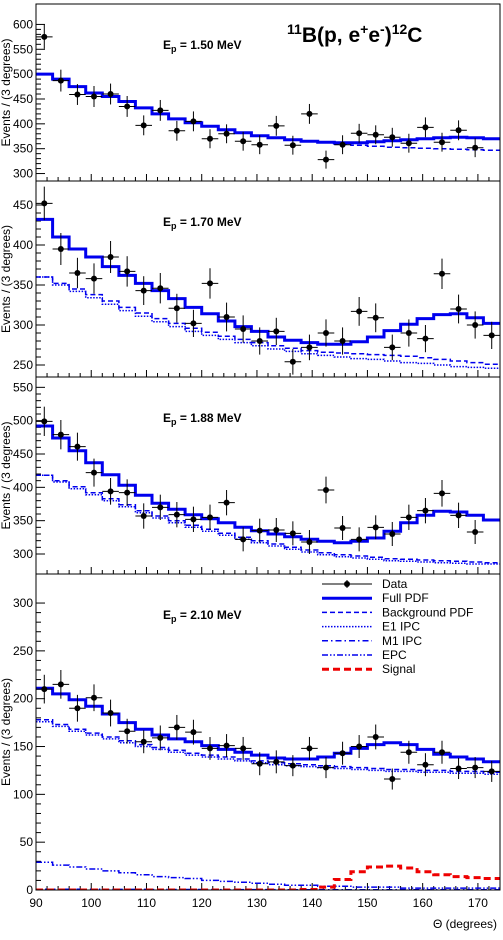 This screenshot has height=940, width=503. I want to click on y-tick-label: 350, so click(23, 149).